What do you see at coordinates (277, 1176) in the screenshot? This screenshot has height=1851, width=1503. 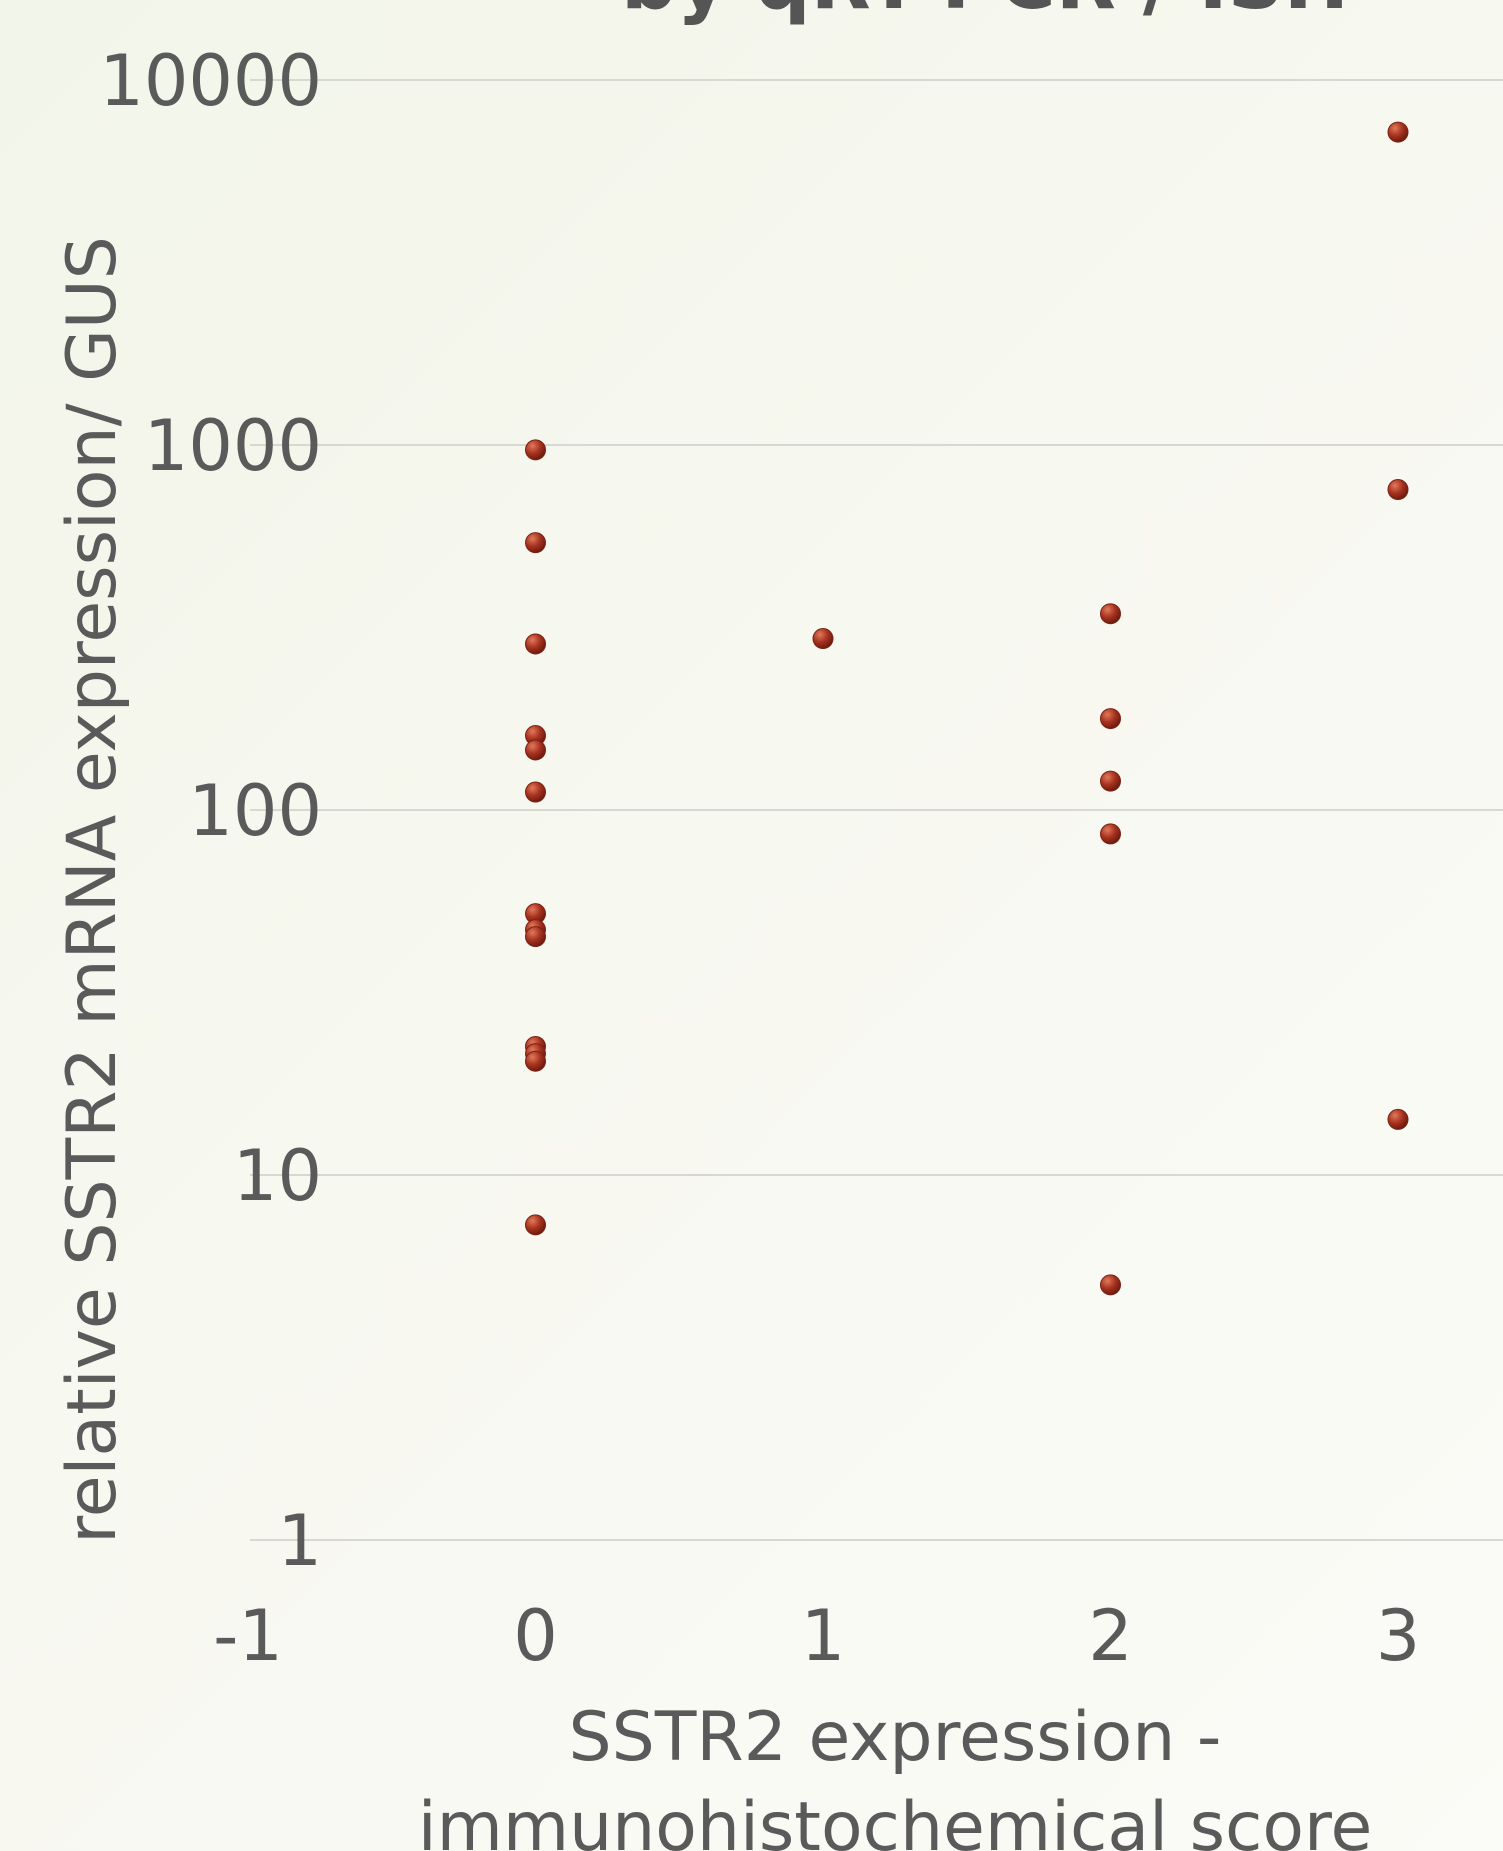 I see `y-tick-label: 10` at bounding box center [277, 1176].